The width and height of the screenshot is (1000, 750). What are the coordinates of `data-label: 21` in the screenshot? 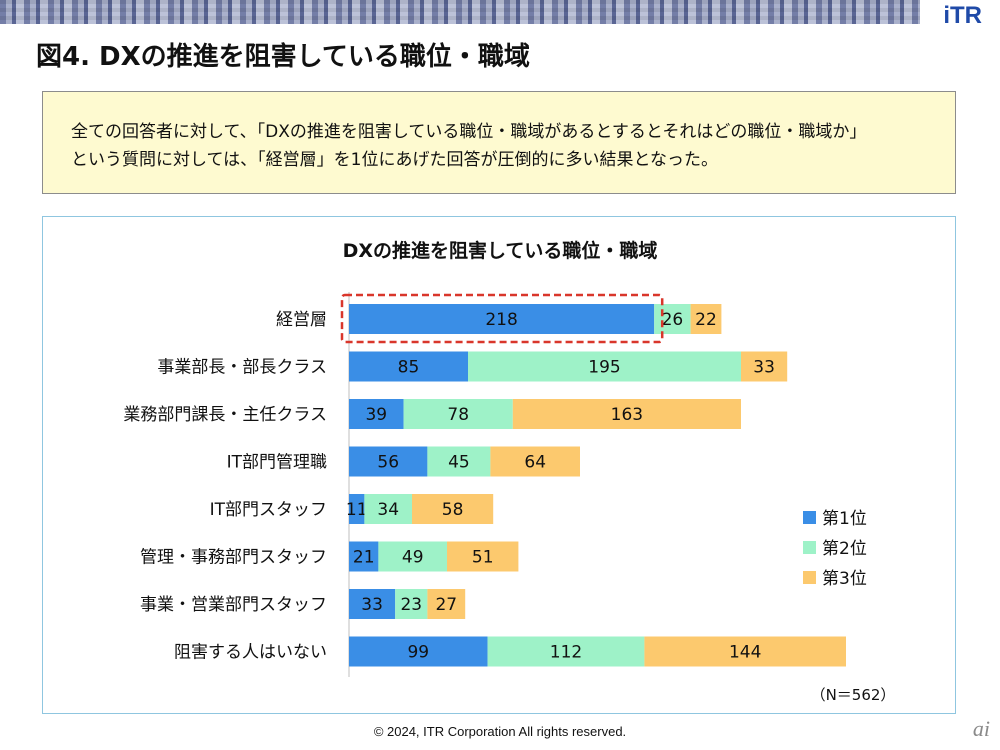 It's located at (364, 558).